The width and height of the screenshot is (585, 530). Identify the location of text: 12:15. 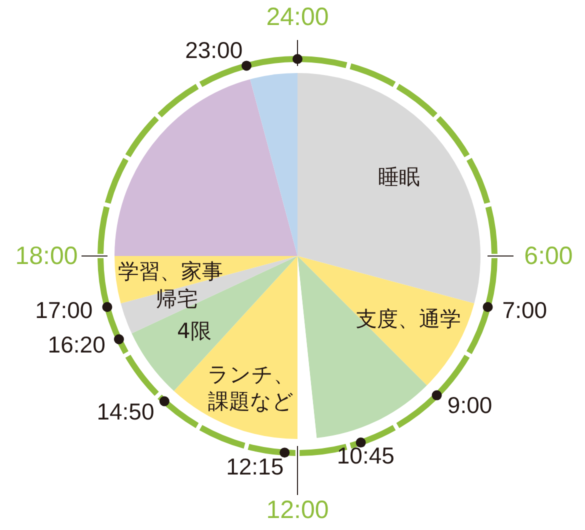
(255, 467).